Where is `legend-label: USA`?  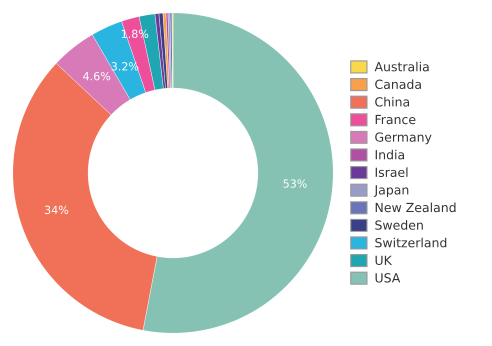
legend-label: USA is located at coordinates (388, 278).